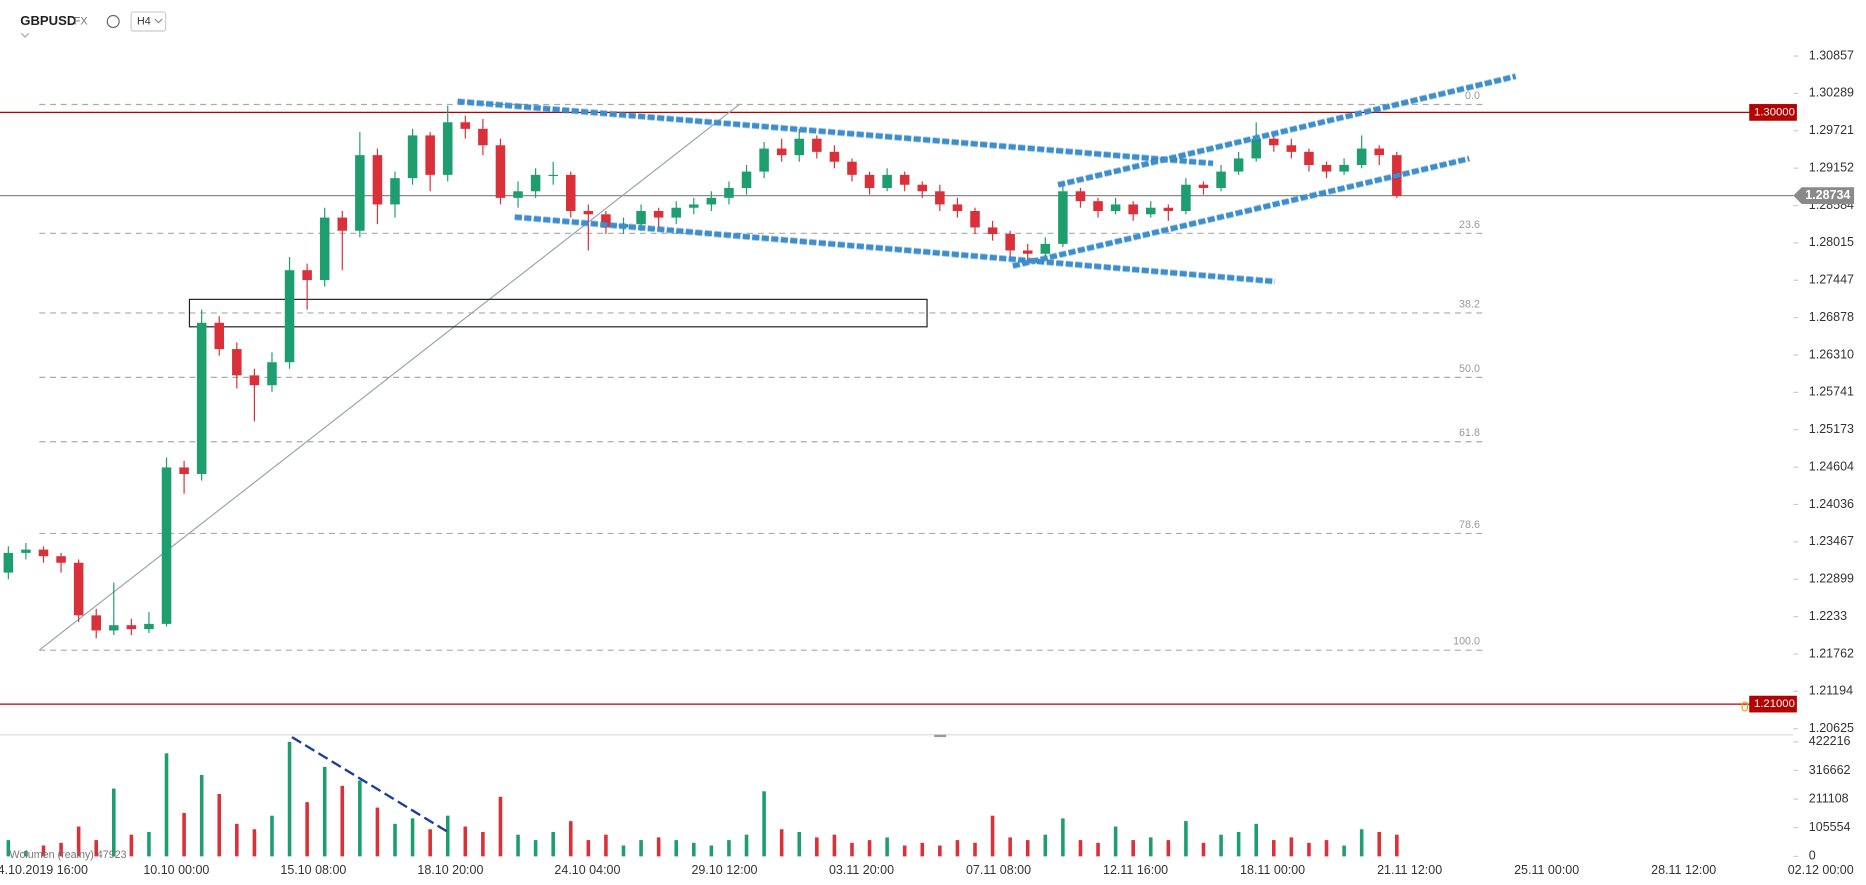  What do you see at coordinates (44, 870) in the screenshot?
I see `x-tick-label: 04.10.2019 16:00` at bounding box center [44, 870].